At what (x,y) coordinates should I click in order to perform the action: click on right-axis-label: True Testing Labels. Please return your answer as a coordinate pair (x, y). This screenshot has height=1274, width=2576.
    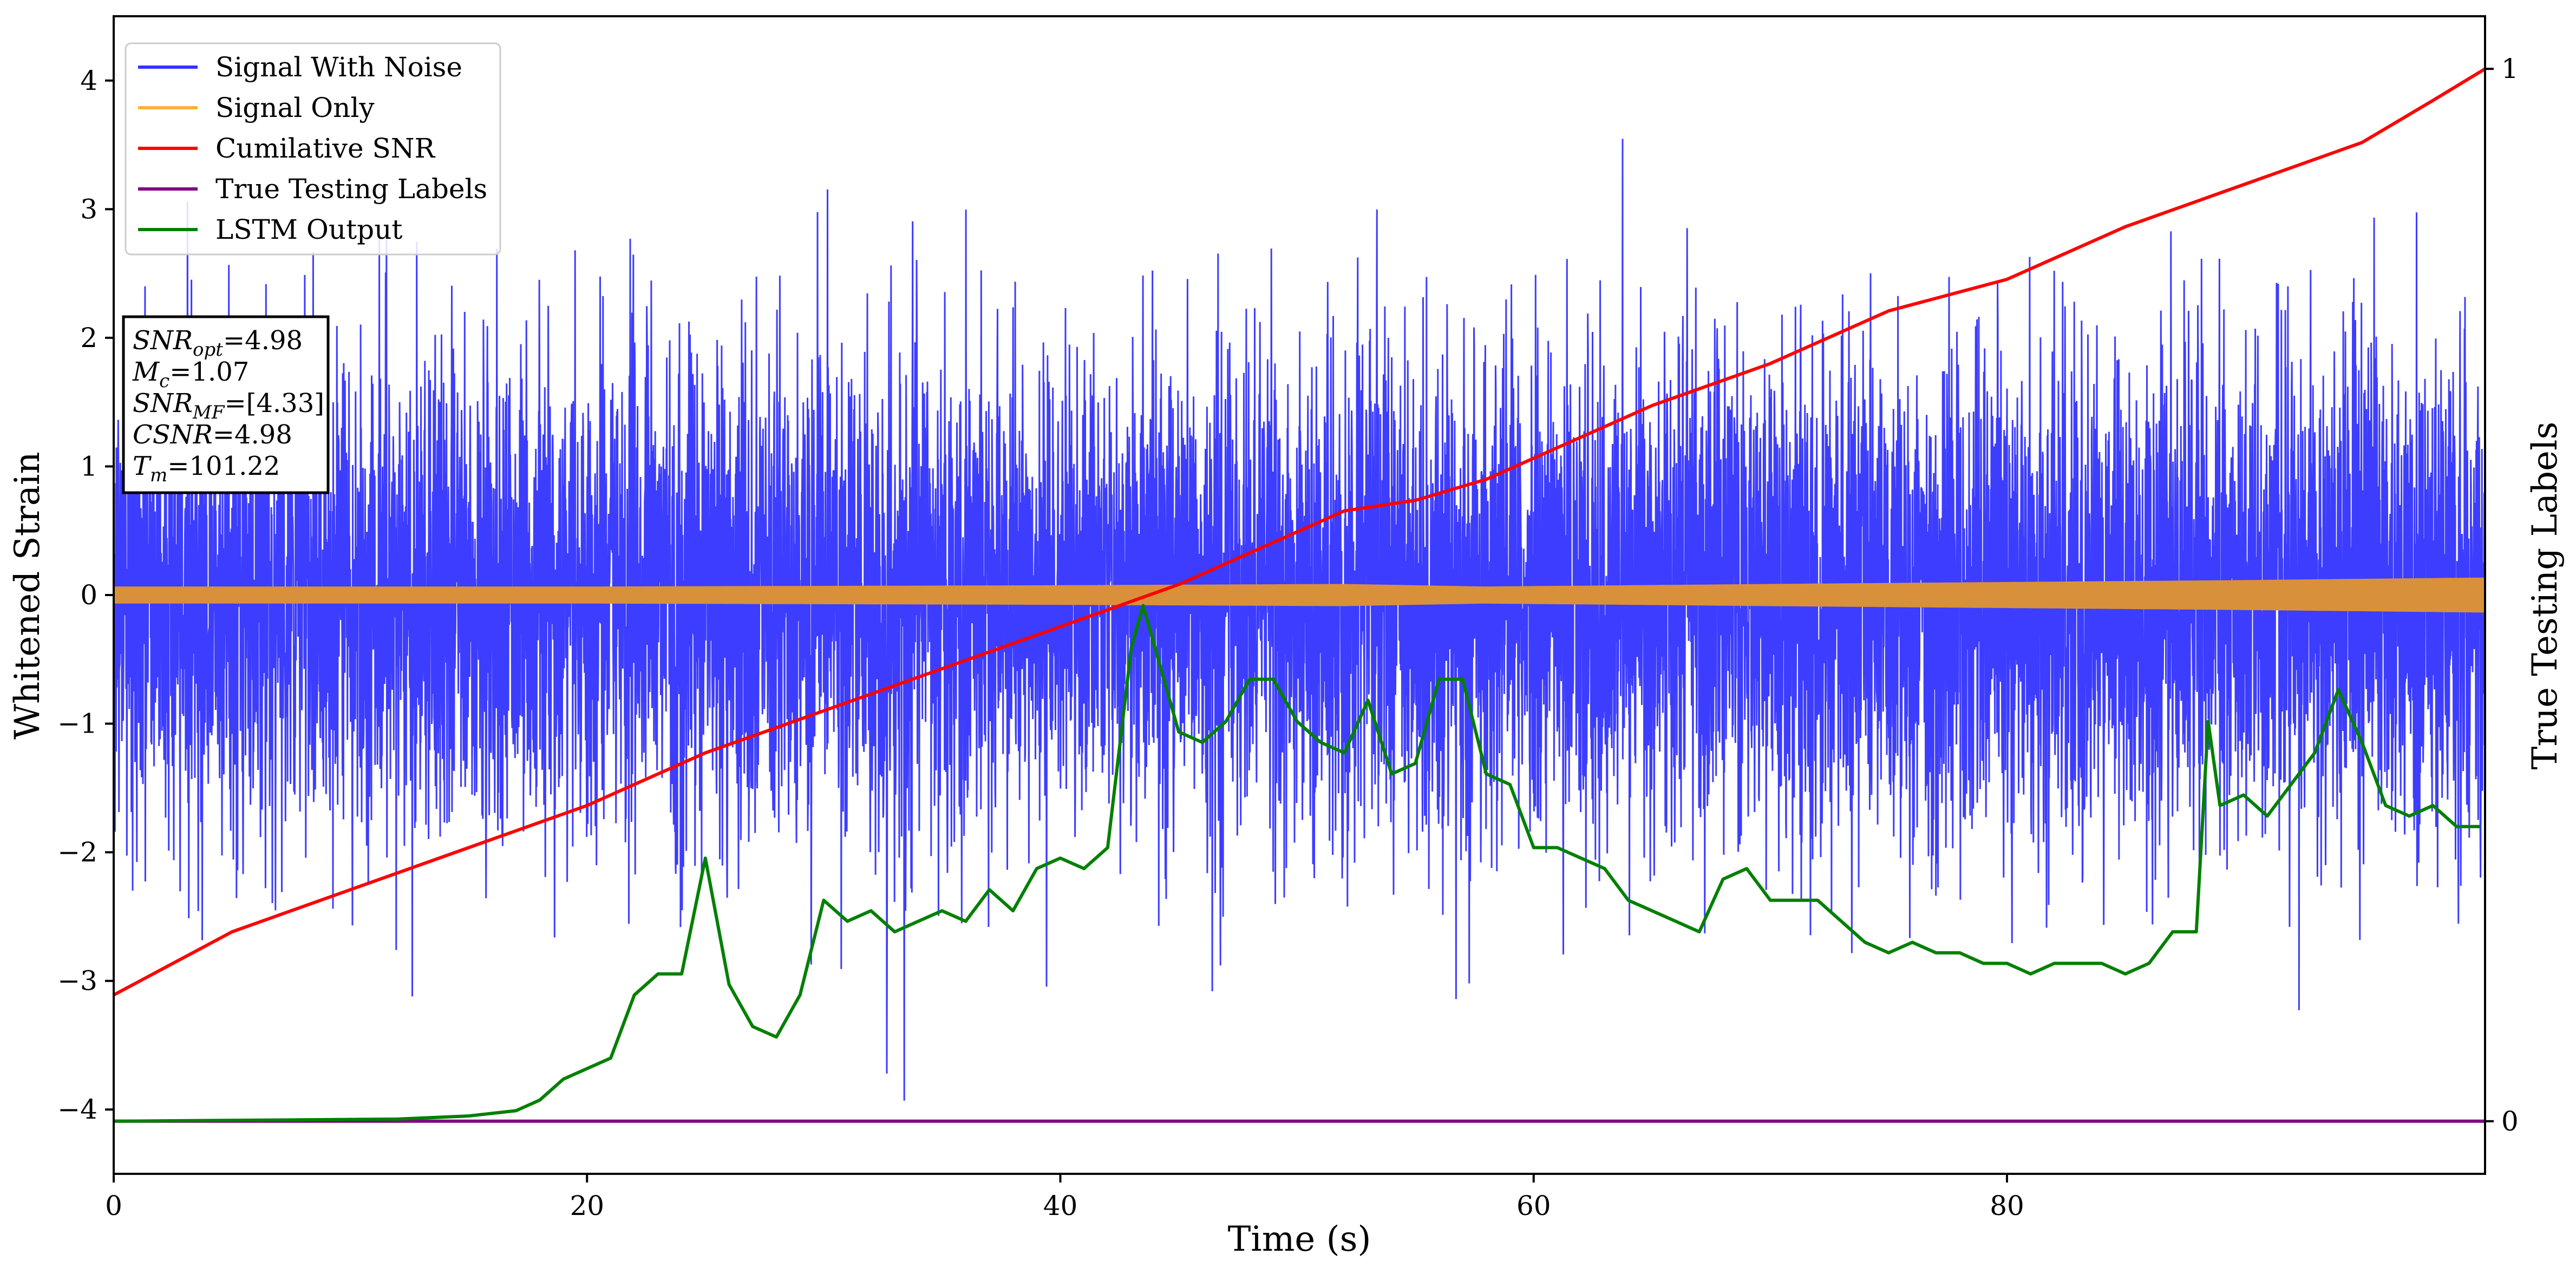
    Looking at the image, I should click on (2545, 596).